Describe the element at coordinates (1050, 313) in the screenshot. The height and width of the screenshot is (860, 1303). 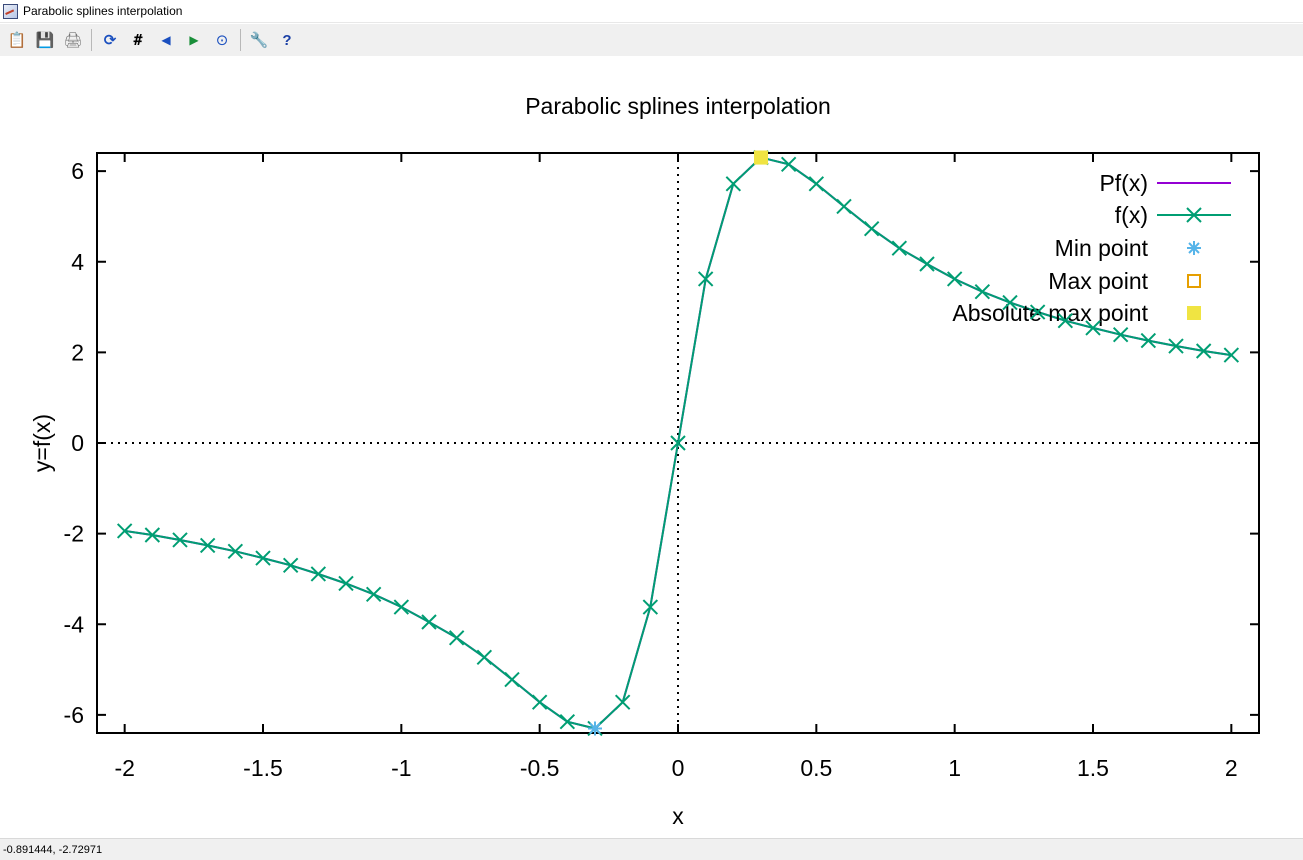
I see `legend-label: Absolute max point` at that location.